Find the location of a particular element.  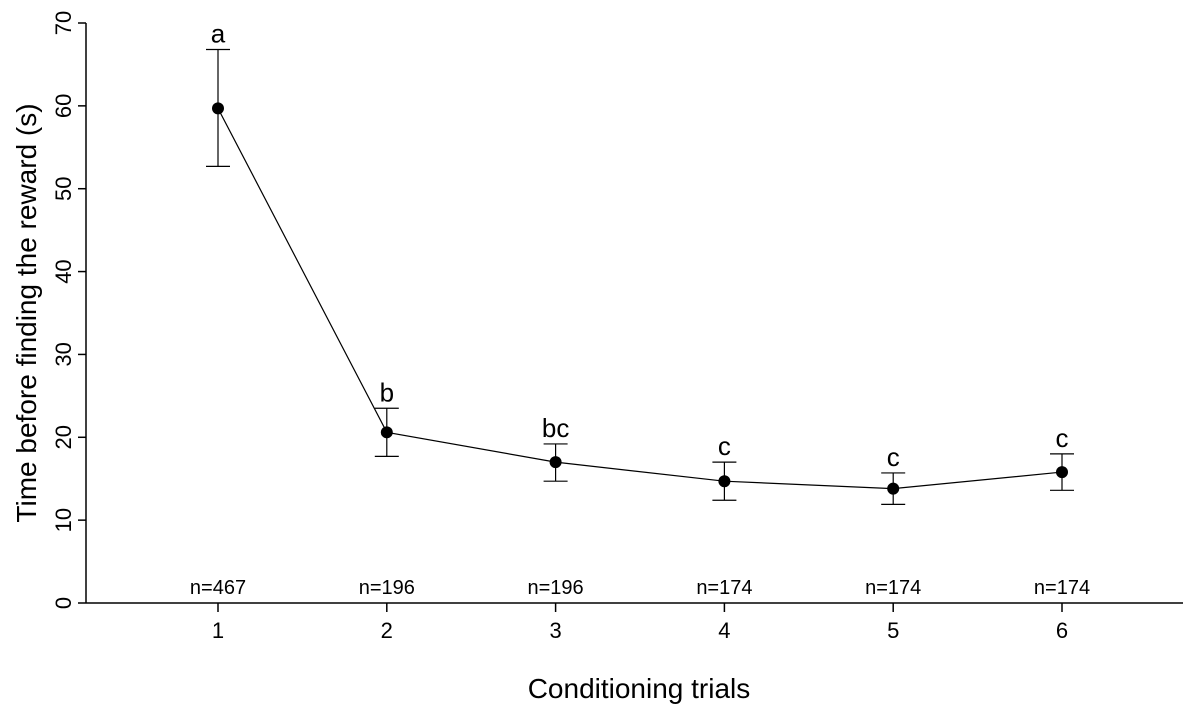

y-tick-label: 0 is located at coordinates (63, 603).